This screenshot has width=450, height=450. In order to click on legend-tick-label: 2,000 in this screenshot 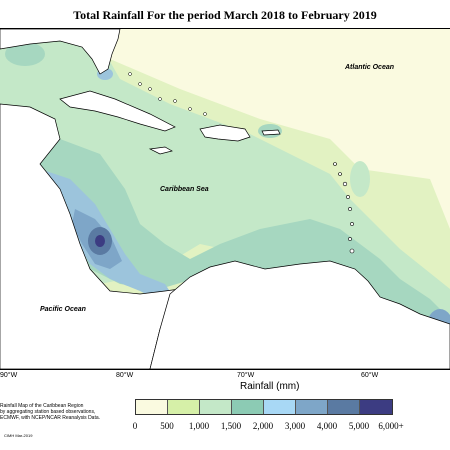, I will do `click(263, 426)`.